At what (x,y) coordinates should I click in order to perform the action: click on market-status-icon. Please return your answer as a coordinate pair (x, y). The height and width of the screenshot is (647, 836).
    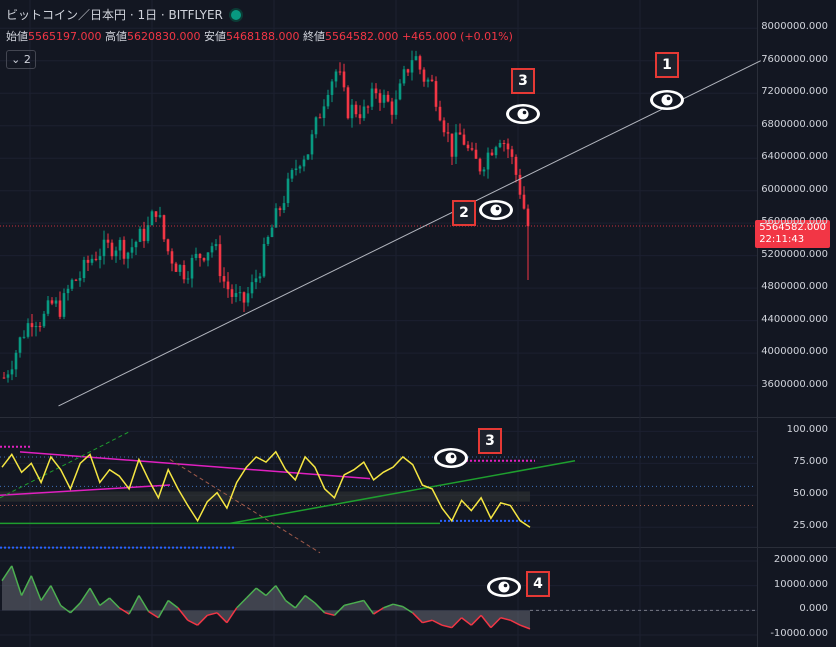
    Looking at the image, I should click on (235, 15).